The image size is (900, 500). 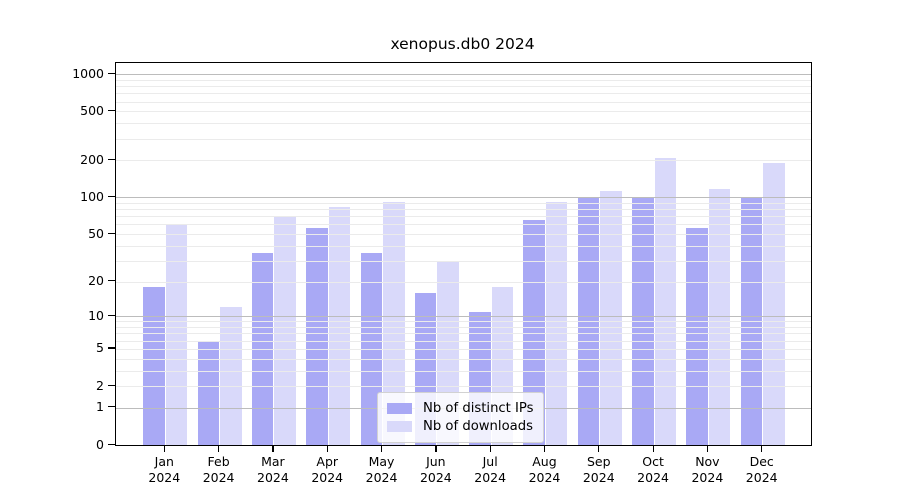 I want to click on bar-ips-sep, so click(x=588, y=321).